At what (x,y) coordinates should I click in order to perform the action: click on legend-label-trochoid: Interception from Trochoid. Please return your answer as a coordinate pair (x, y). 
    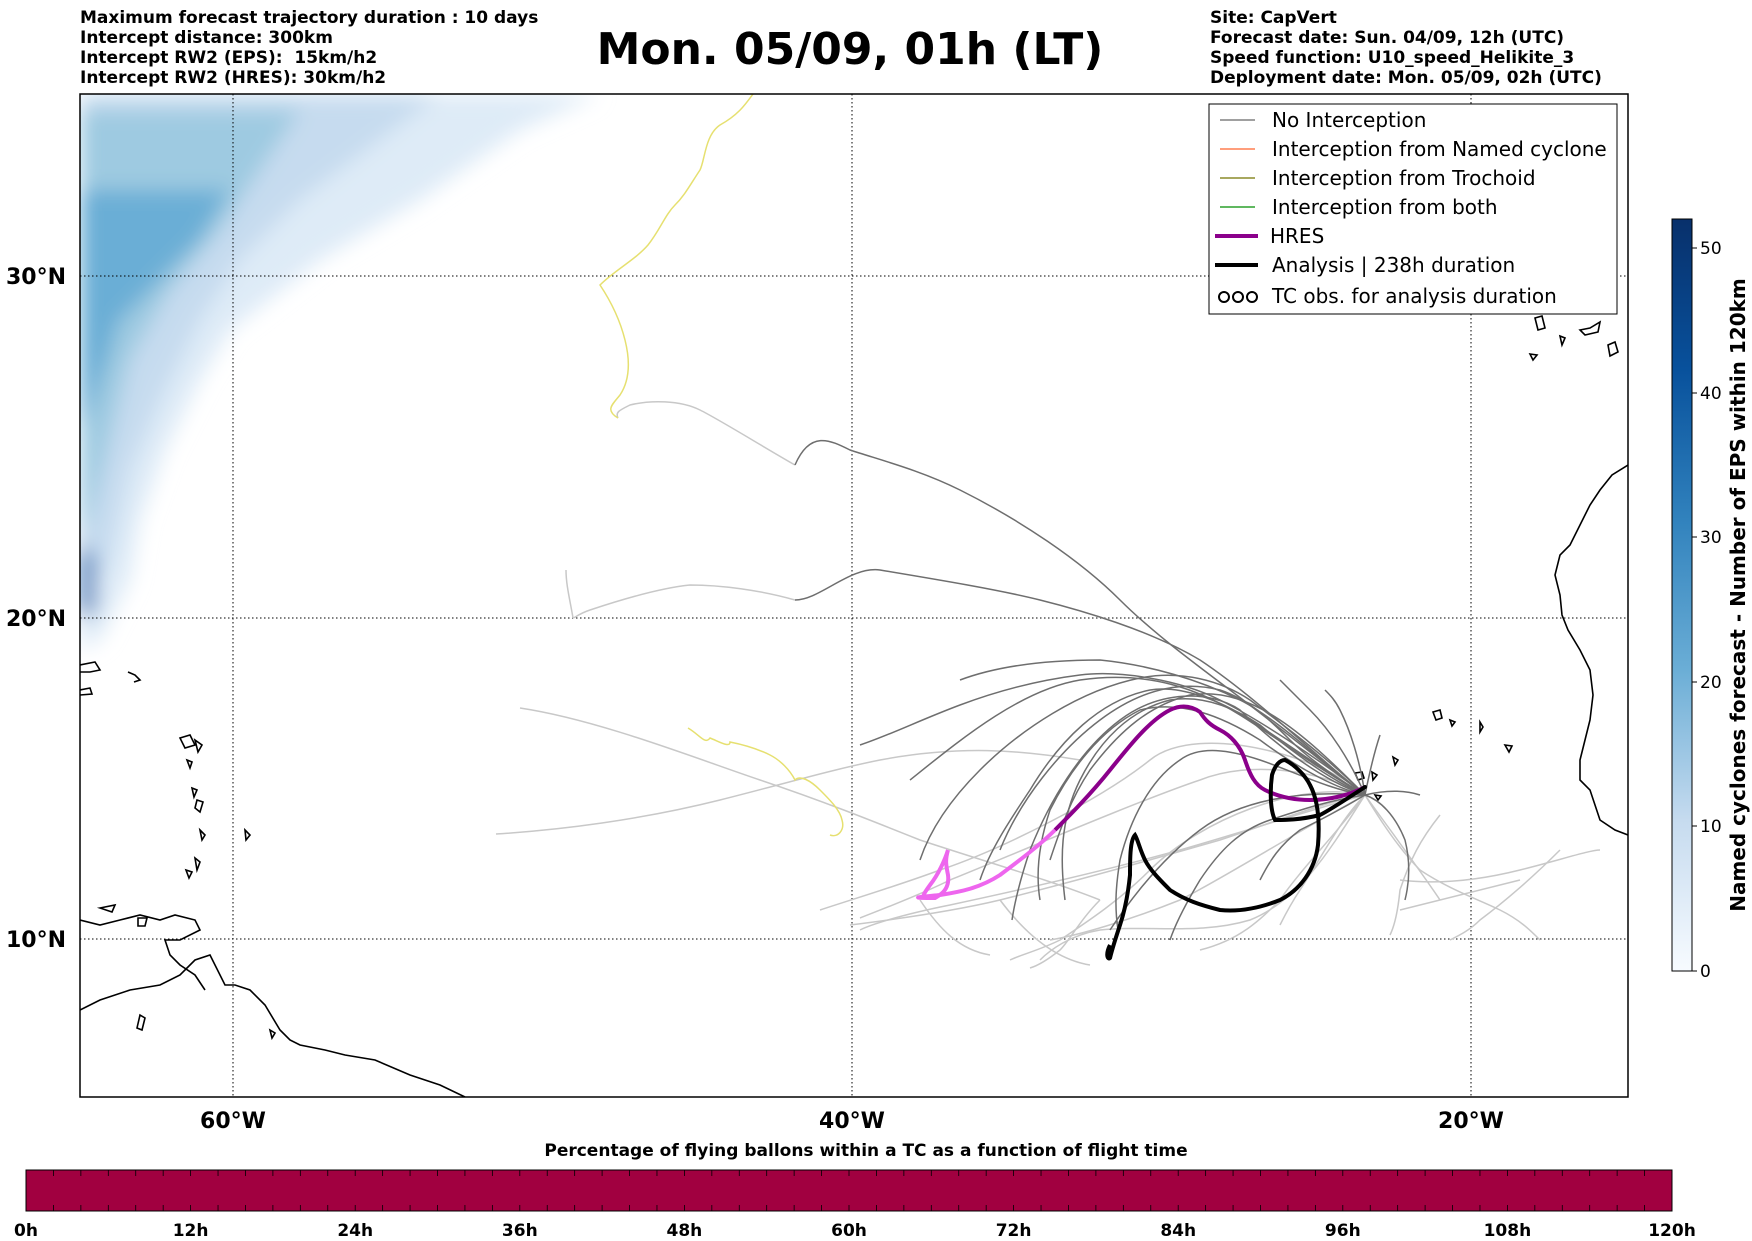
    Looking at the image, I should click on (1404, 178).